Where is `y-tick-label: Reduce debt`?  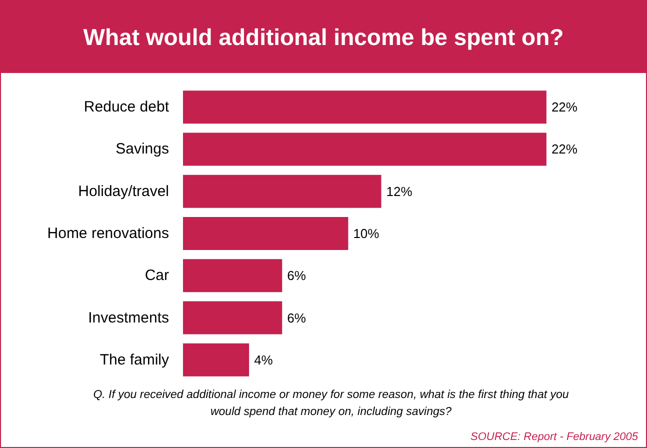 y-tick-label: Reduce debt is located at coordinates (127, 107).